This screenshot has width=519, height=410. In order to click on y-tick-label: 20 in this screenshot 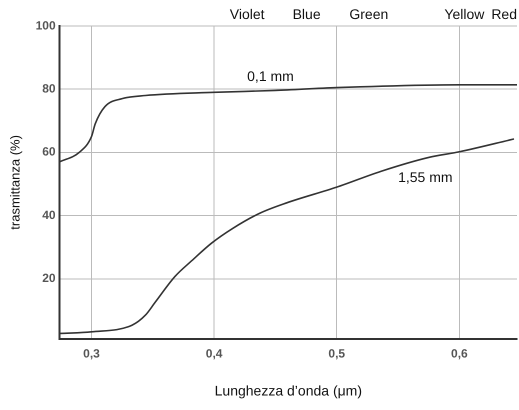, I will do `click(49, 278)`.